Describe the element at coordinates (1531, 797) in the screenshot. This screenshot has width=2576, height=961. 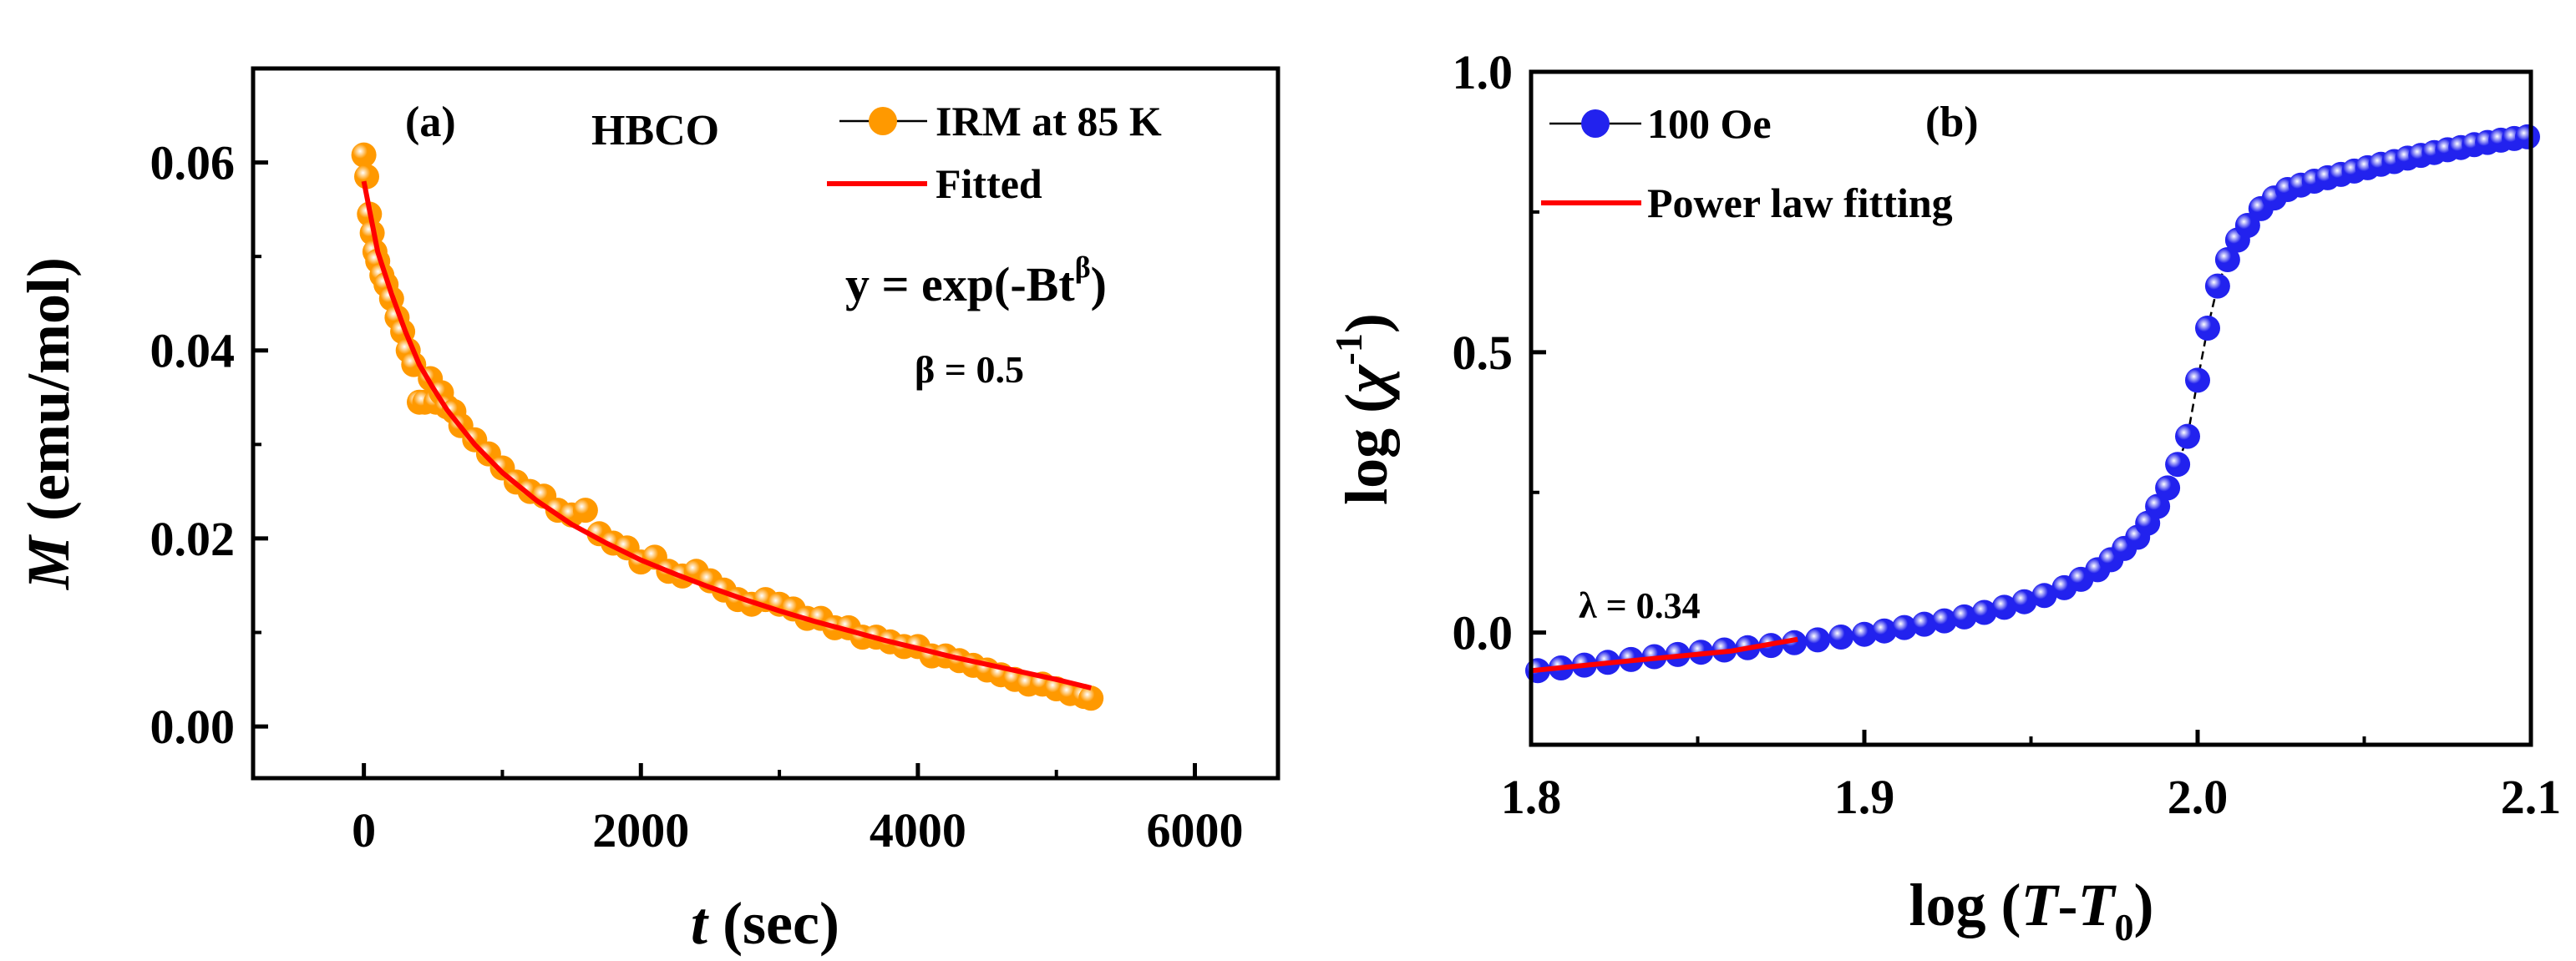
I see `panel-b-x-tick-label: 1.8` at that location.